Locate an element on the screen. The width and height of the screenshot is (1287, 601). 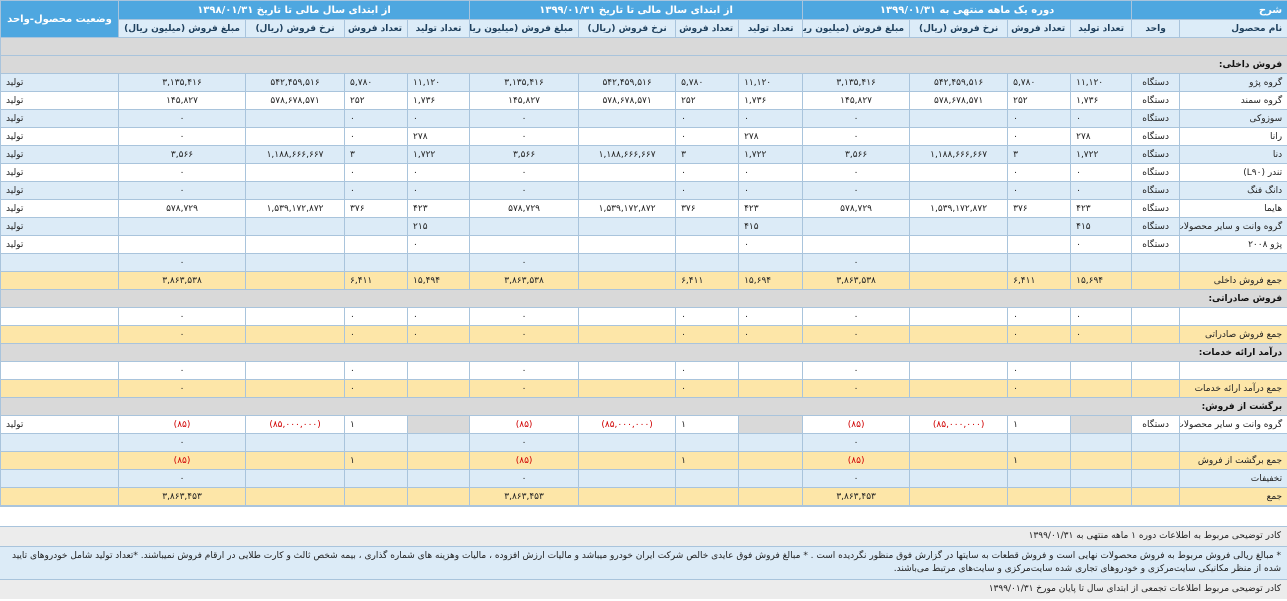
section-row: برگشت از فروش: is located at coordinates (643, 406).